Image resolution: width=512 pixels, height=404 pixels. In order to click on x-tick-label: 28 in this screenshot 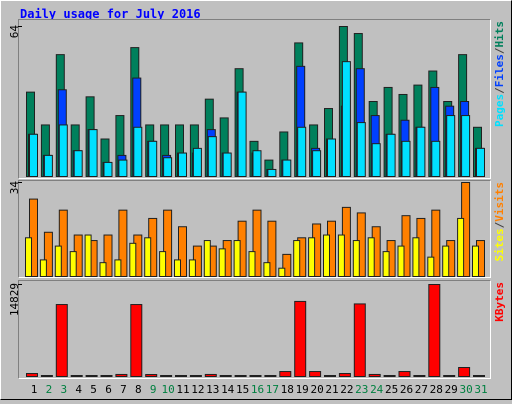, I will do `click(436, 389)`.